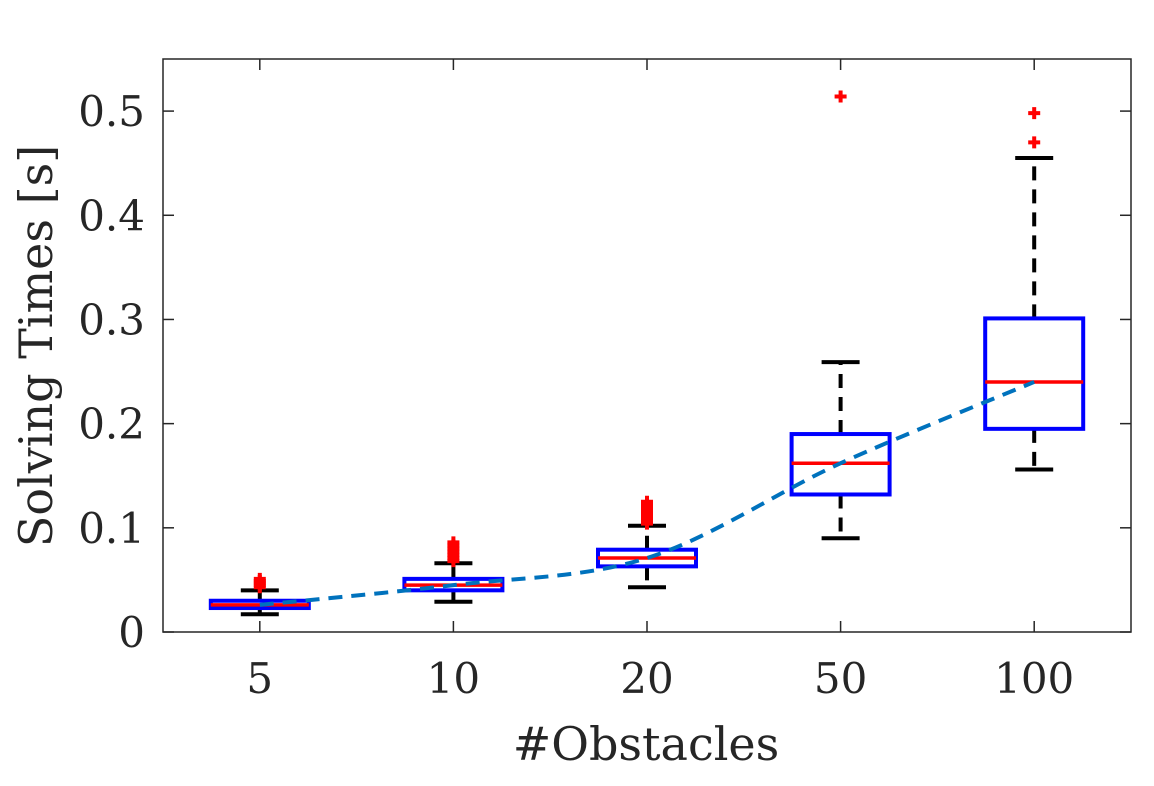 The height and width of the screenshot is (786, 1154). Describe the element at coordinates (840, 678) in the screenshot. I see `x-tick-label: 50` at that location.